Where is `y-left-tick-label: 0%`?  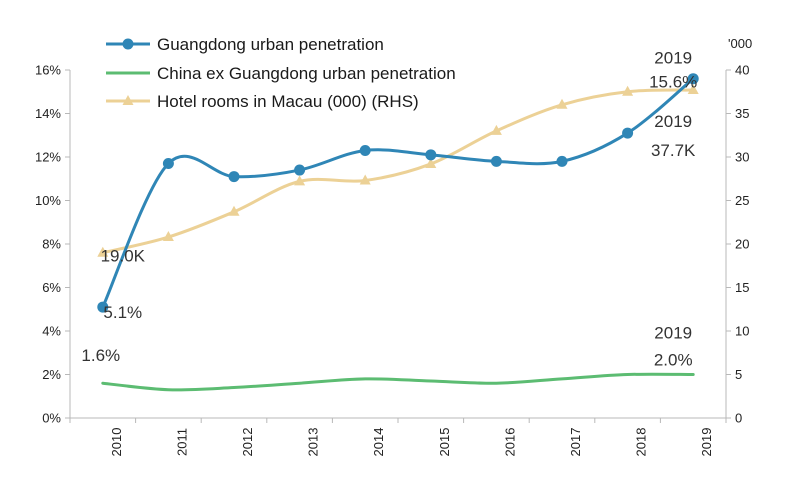
y-left-tick-label: 0% is located at coordinates (51, 418).